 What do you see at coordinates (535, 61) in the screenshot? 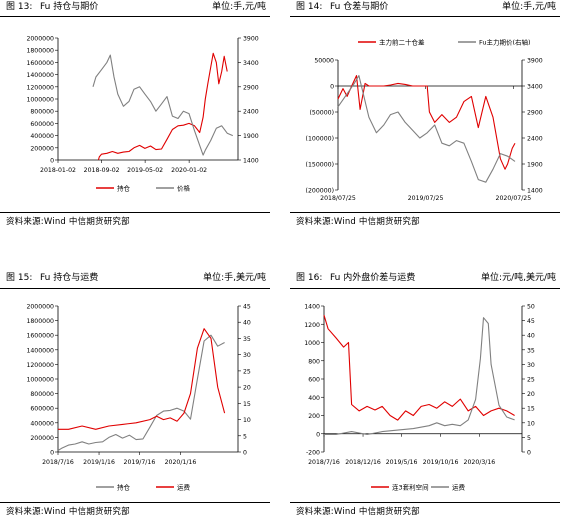
I see `right-tick-label: 3900` at bounding box center [535, 61].